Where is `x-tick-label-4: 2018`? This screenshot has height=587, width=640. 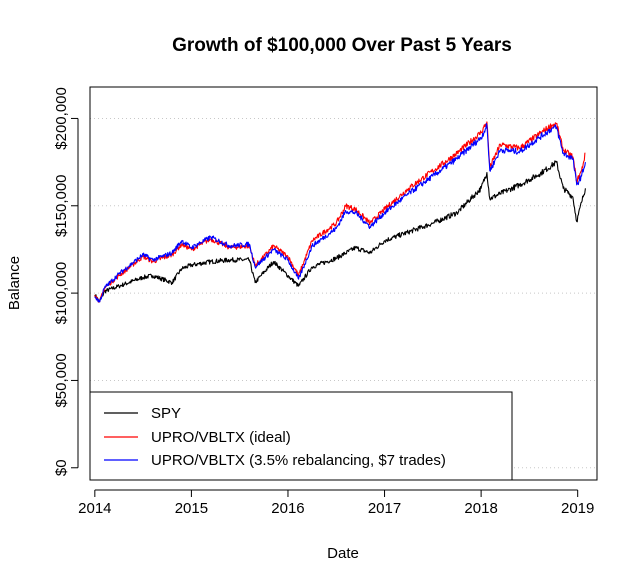
x-tick-label-4: 2018 is located at coordinates (480, 508).